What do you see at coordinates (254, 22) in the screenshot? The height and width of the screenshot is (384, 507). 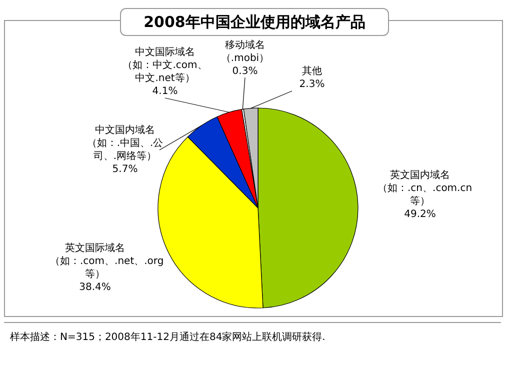 I see `chart-title: 2008年中国企业使用的域名产品` at bounding box center [254, 22].